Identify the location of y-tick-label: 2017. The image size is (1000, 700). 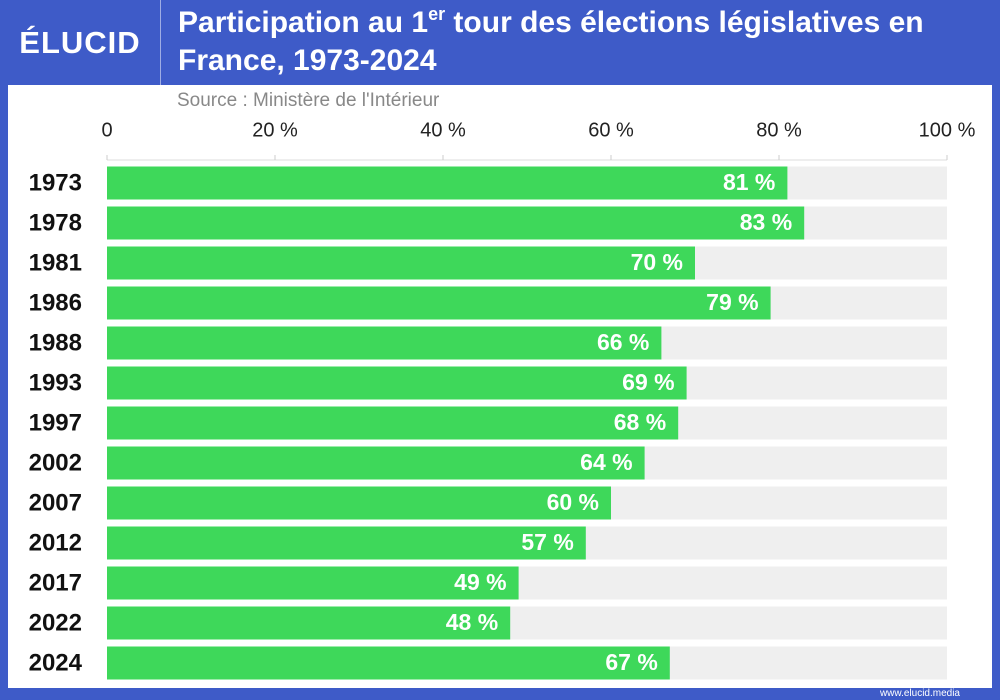
(55, 582).